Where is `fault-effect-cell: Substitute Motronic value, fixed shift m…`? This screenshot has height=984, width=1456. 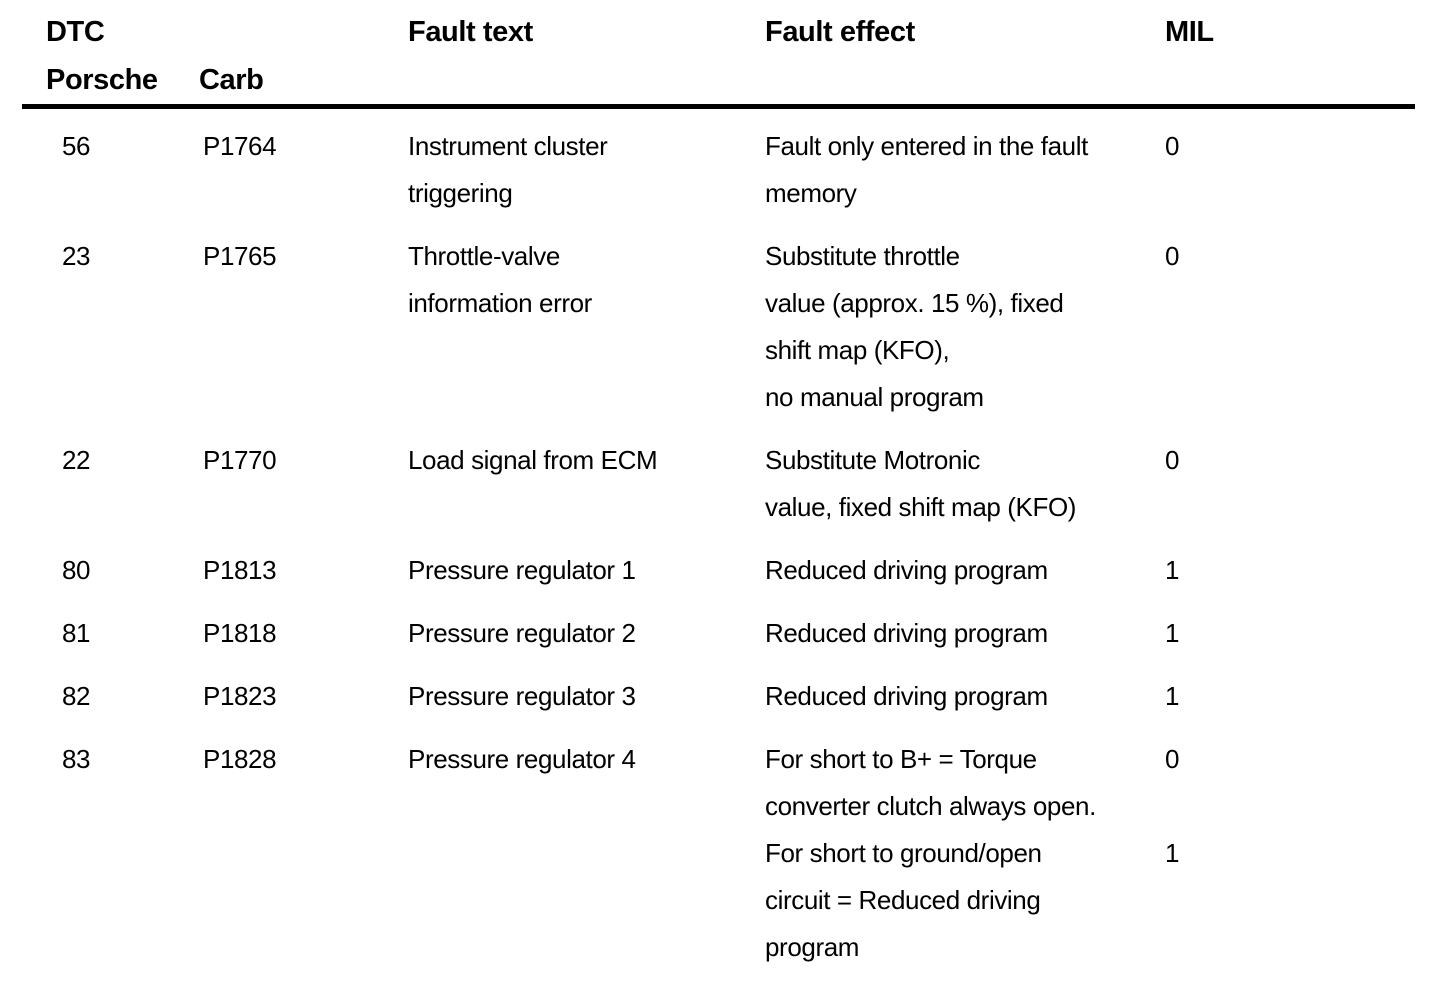
fault-effect-cell: Substitute Motronic value, fixed shift m… is located at coordinates (965, 484).